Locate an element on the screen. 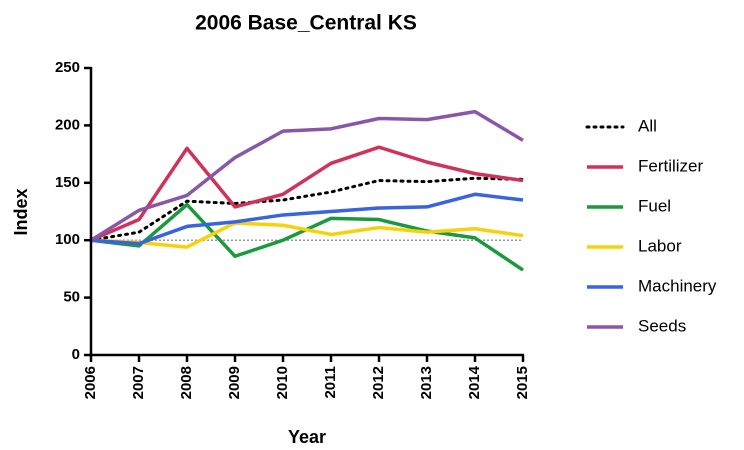 The image size is (744, 450). legend-label: Fuel is located at coordinates (654, 205).